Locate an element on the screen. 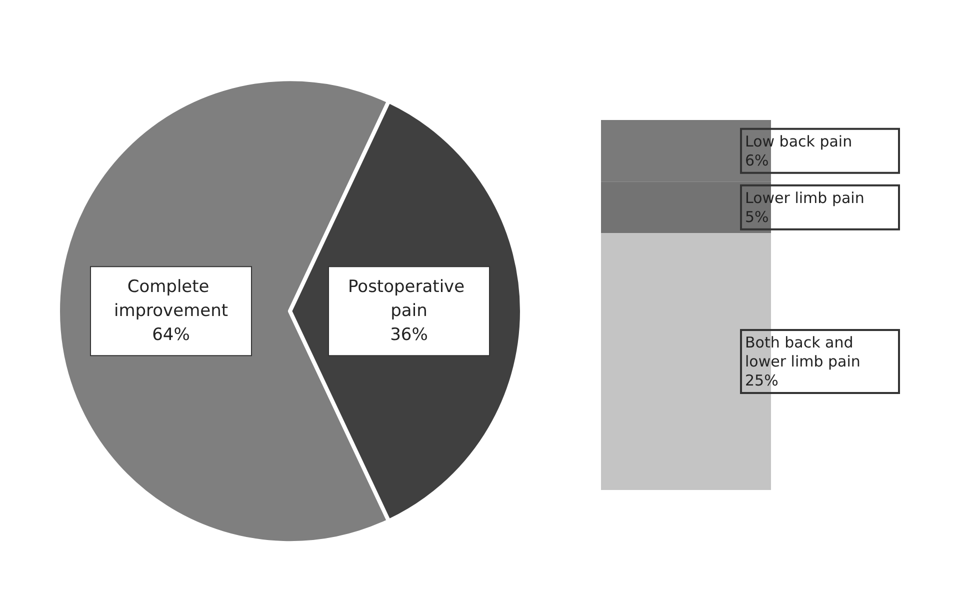 This screenshot has height=610, width=972. slice-label: Complete improvement is located at coordinates (171, 299).